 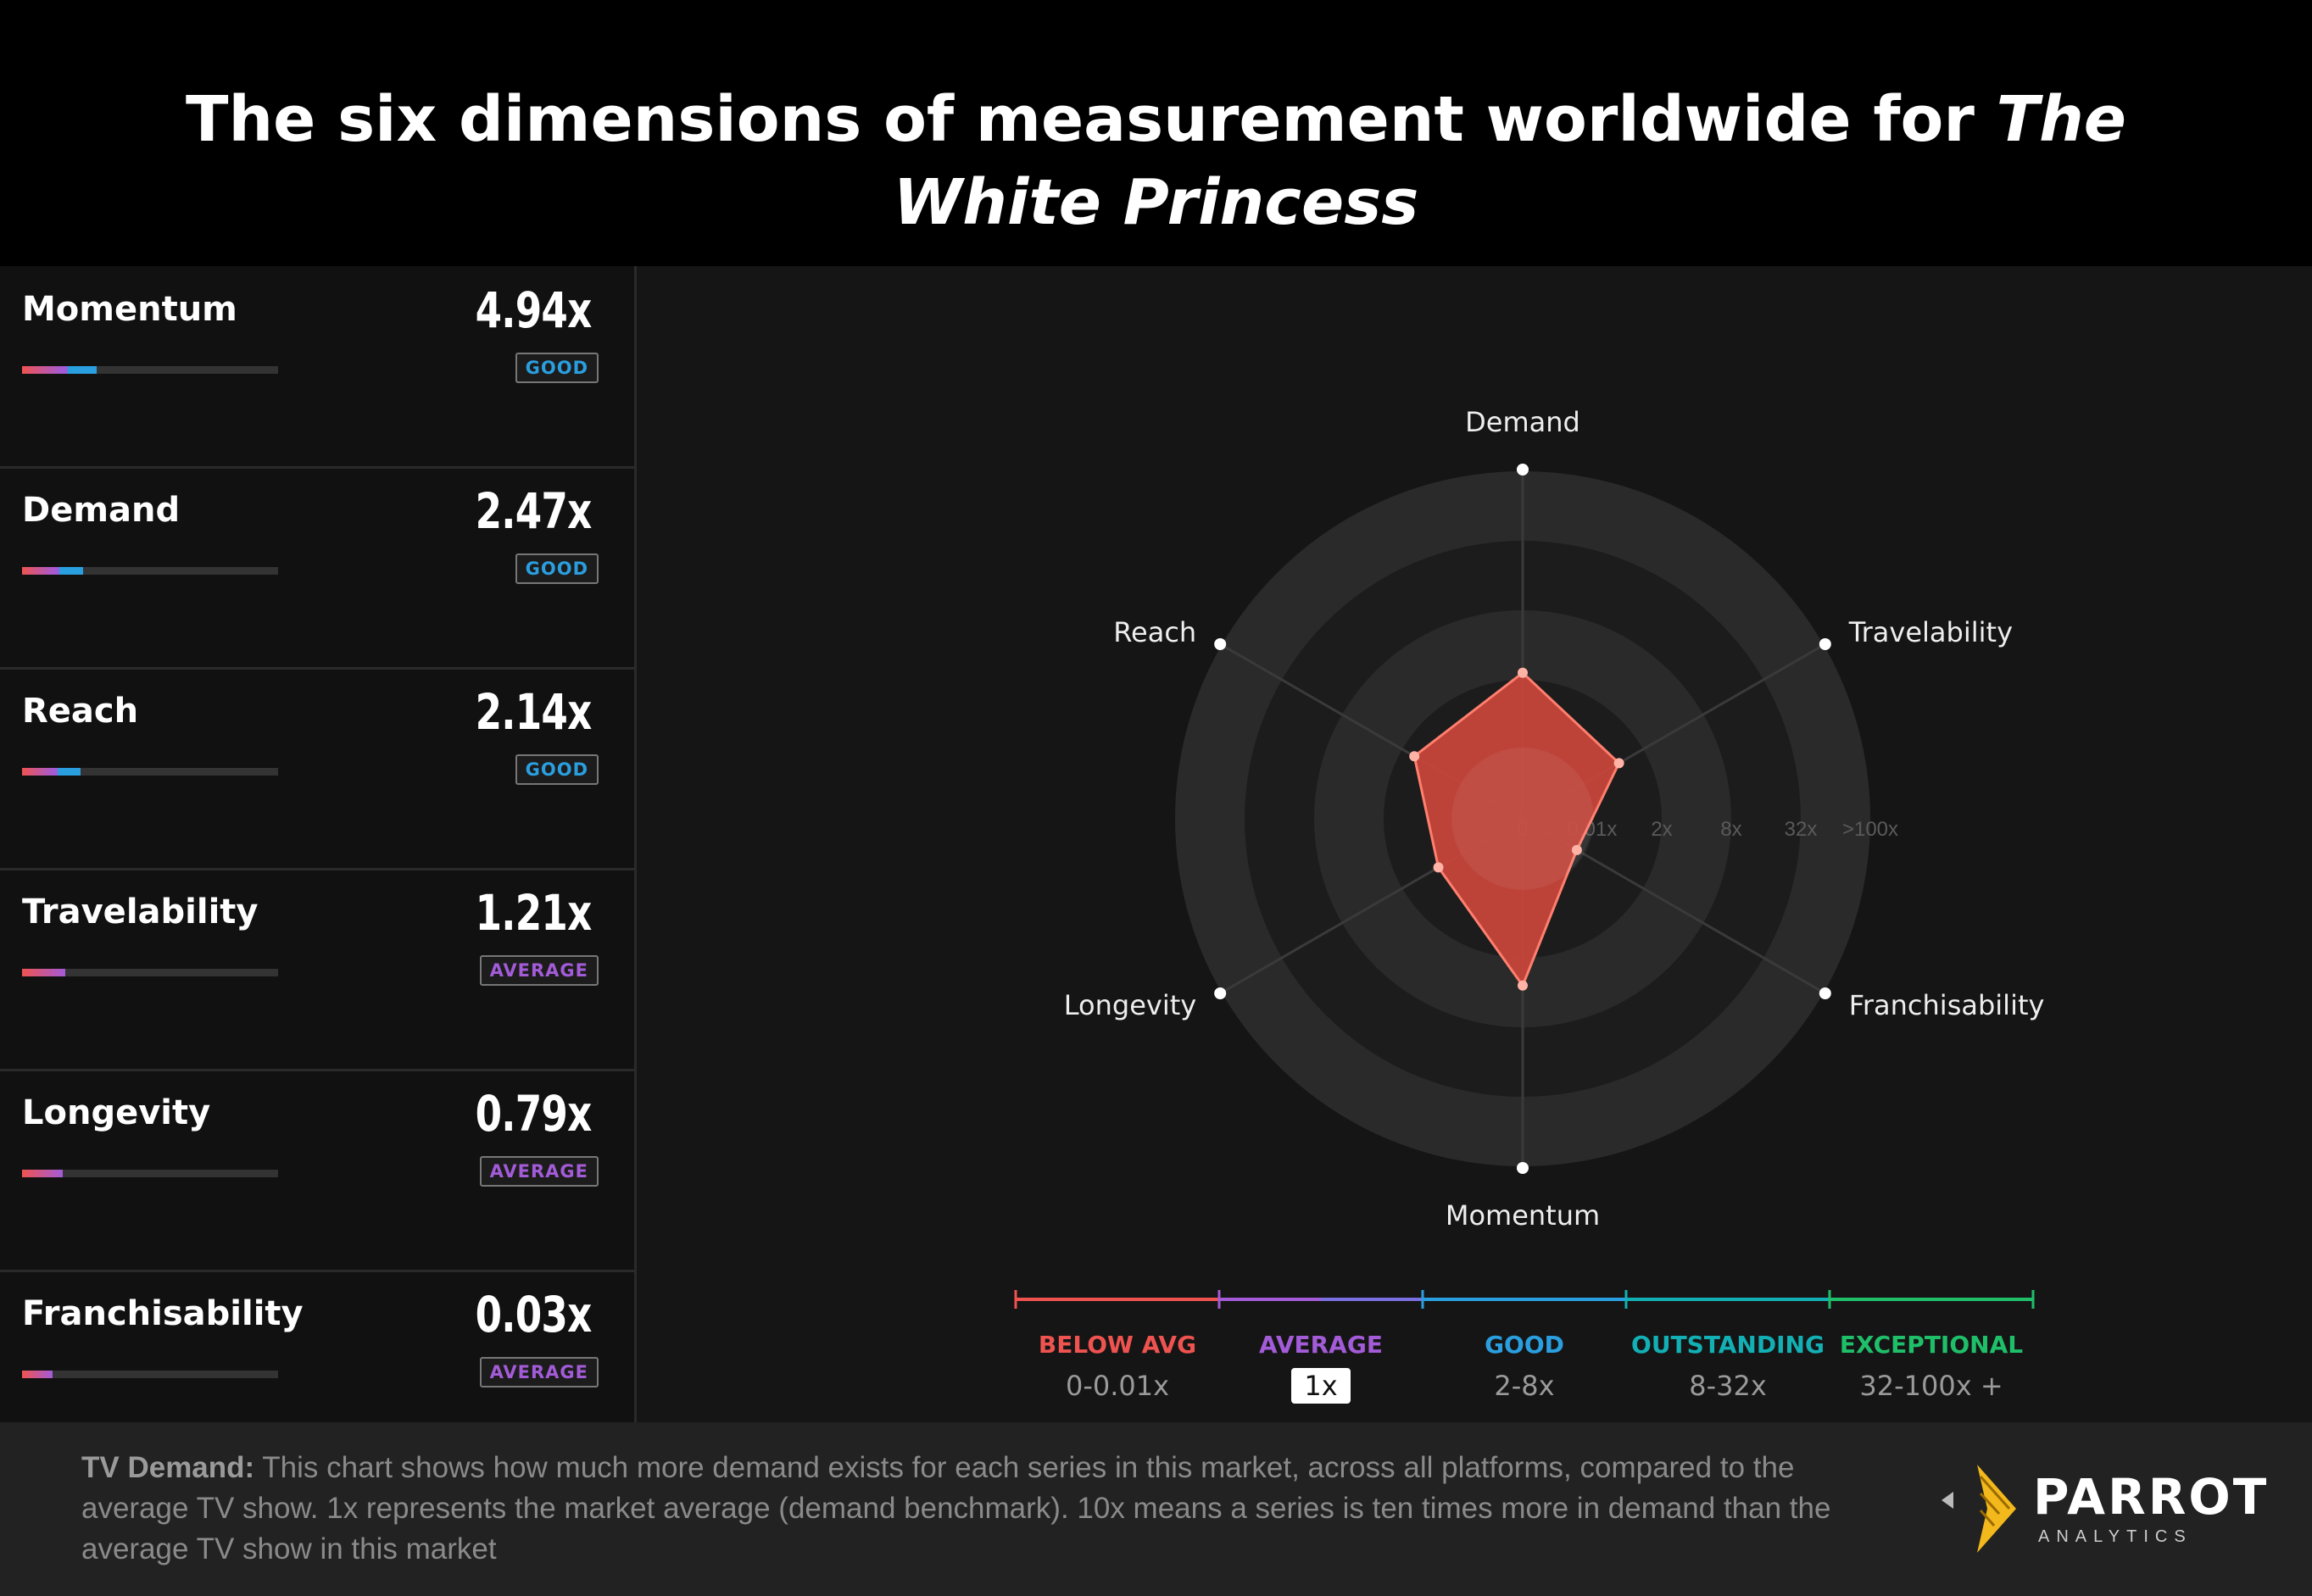 I want to click on legend-tier-label: BELOW AVG, so click(x=1117, y=1345).